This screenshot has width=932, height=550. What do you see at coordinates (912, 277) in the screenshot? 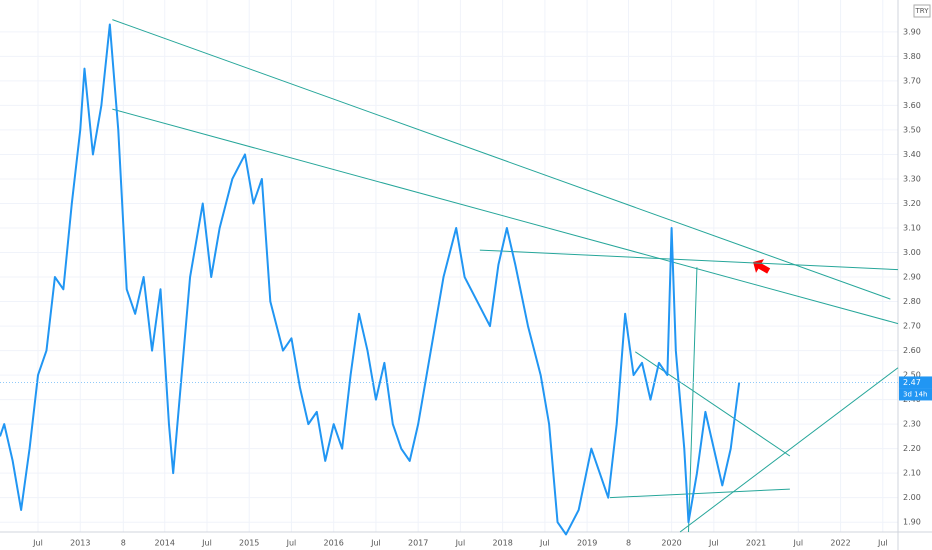
I see `y-tick-label: 2.90` at bounding box center [912, 277].